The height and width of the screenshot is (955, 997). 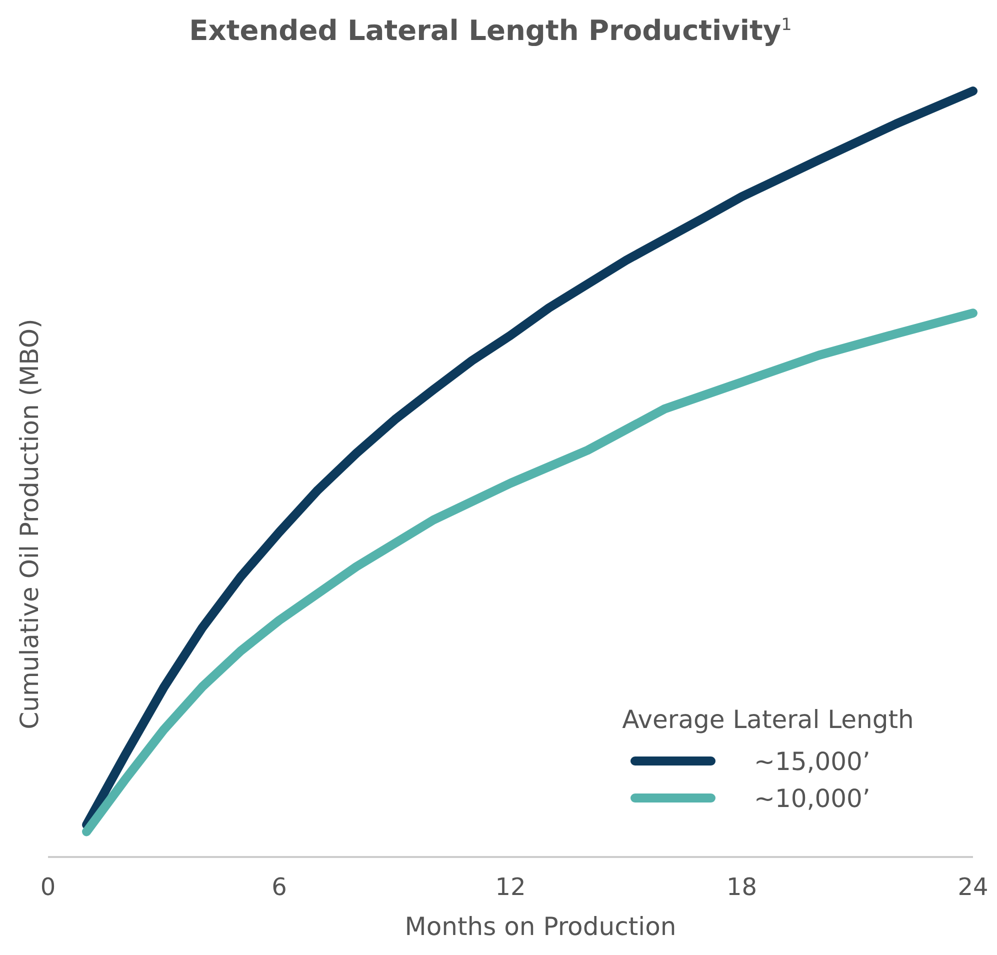 What do you see at coordinates (768, 719) in the screenshot?
I see `legend-title: Average Lateral Length` at bounding box center [768, 719].